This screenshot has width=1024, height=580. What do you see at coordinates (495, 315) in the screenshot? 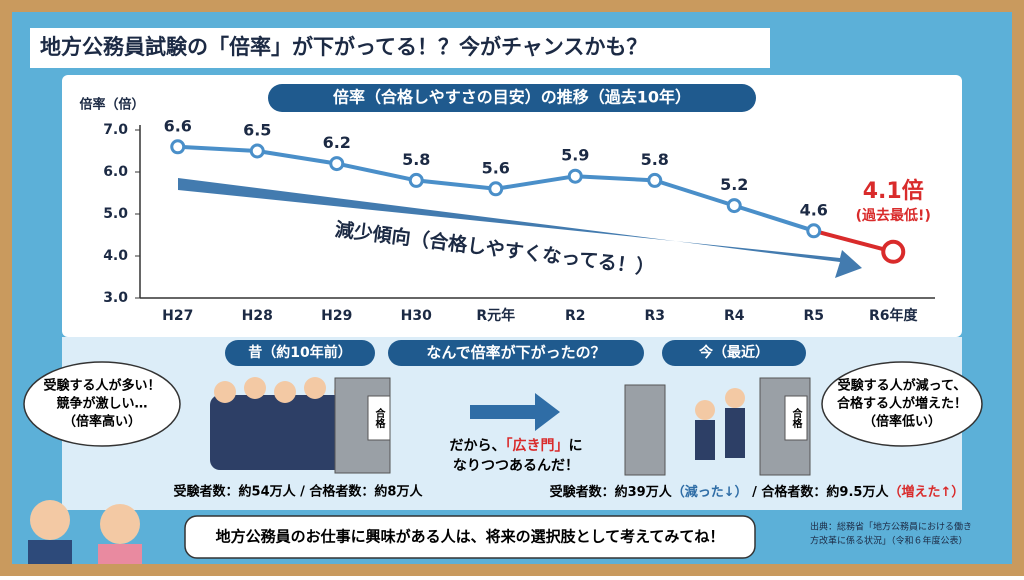
I see `x-tick-label: R元年` at bounding box center [495, 315].